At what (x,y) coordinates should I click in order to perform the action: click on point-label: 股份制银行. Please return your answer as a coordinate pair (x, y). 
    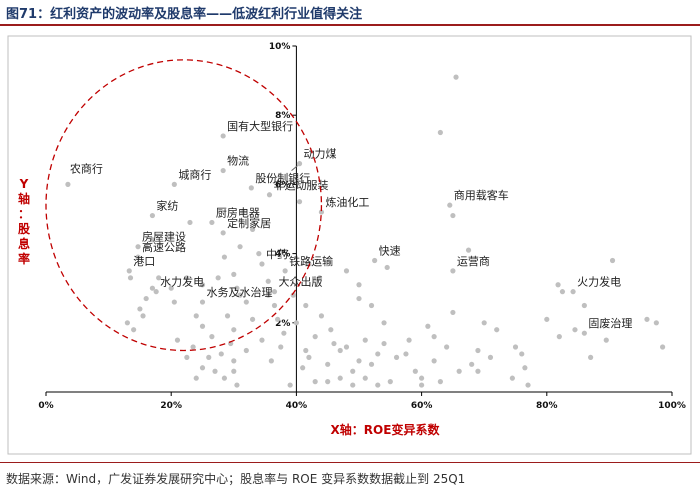
    Looking at the image, I should click on (282, 178).